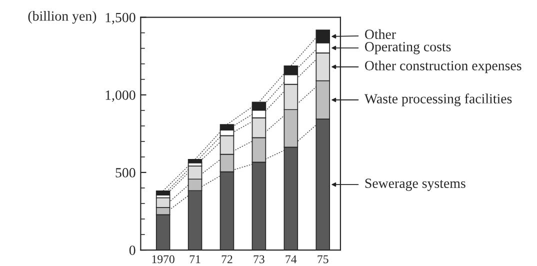 Image resolution: width=537 pixels, height=266 pixels. What do you see at coordinates (121, 18) in the screenshot?
I see `y-tick-label: 1,500` at bounding box center [121, 18].